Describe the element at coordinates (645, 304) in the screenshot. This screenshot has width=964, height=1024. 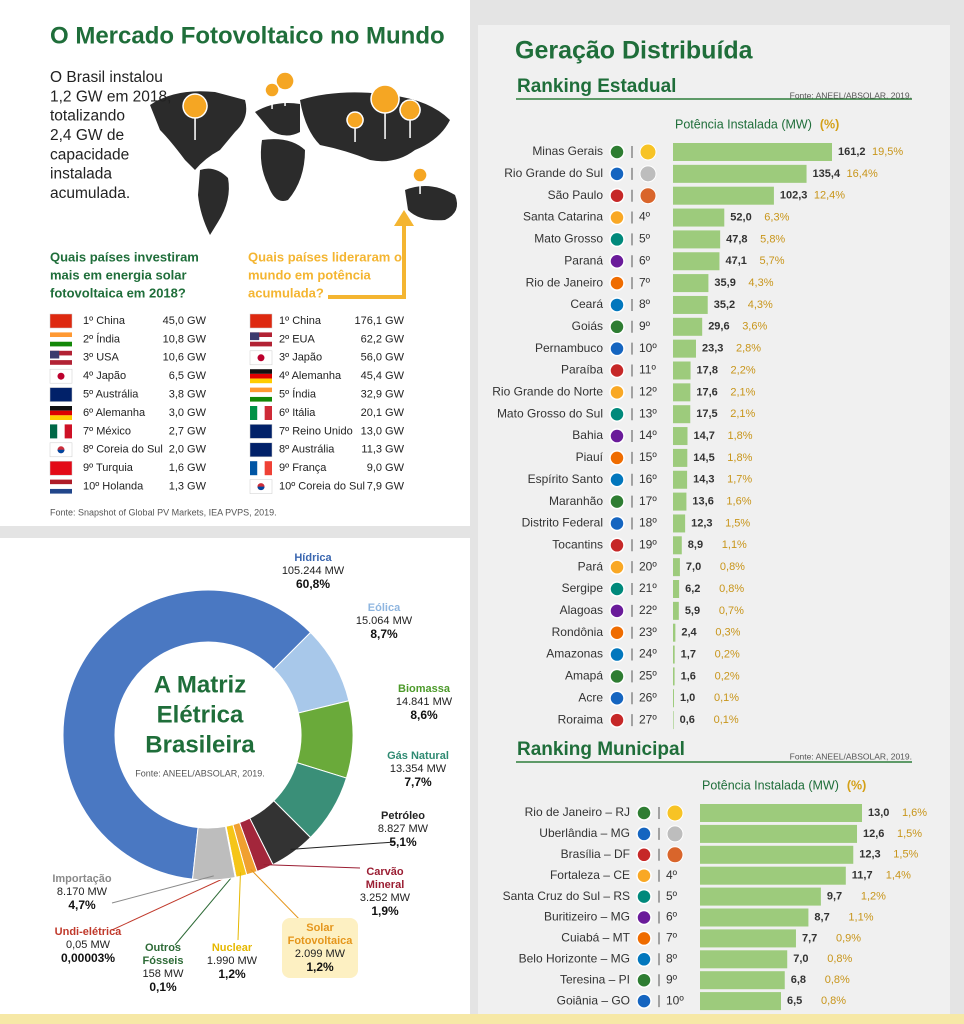
I see `rank: 8º` at that location.